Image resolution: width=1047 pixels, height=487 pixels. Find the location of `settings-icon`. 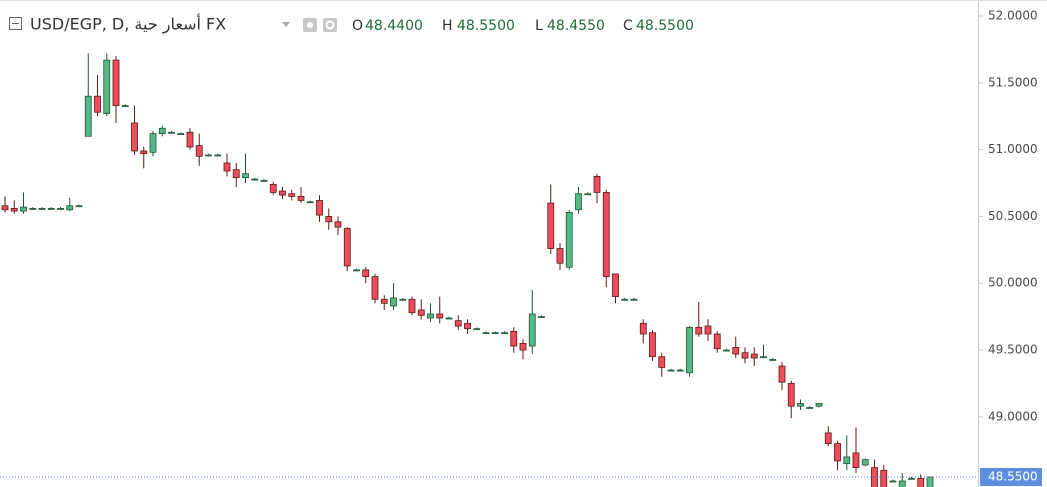

settings-icon is located at coordinates (330, 25).